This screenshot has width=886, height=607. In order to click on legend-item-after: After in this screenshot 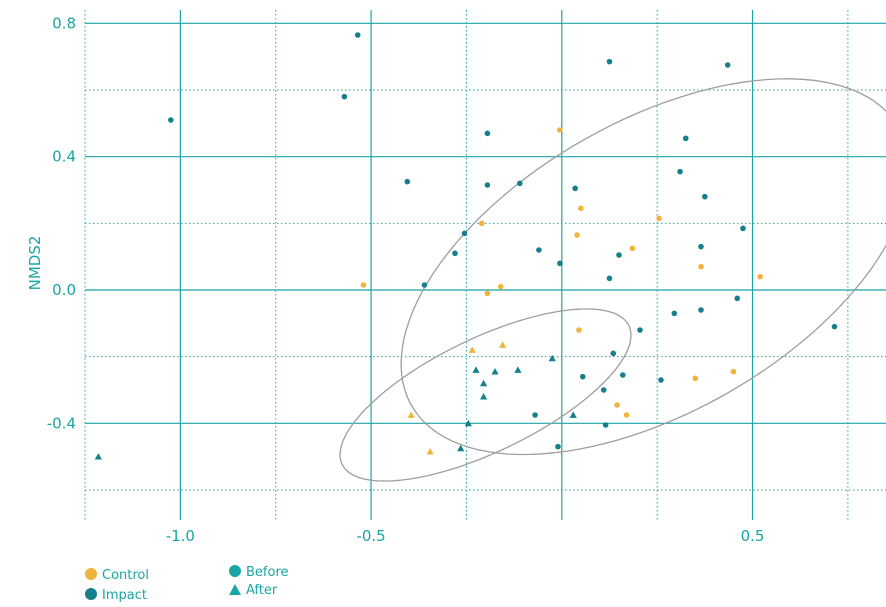, I will do `click(253, 590)`.